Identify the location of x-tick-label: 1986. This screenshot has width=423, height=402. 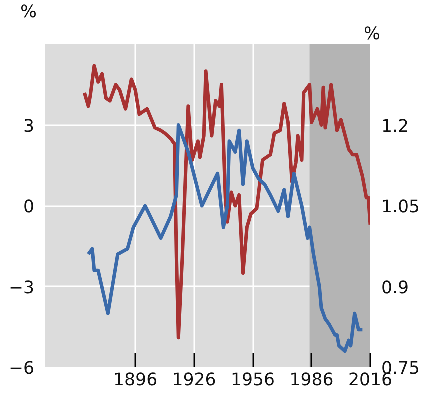
(312, 380).